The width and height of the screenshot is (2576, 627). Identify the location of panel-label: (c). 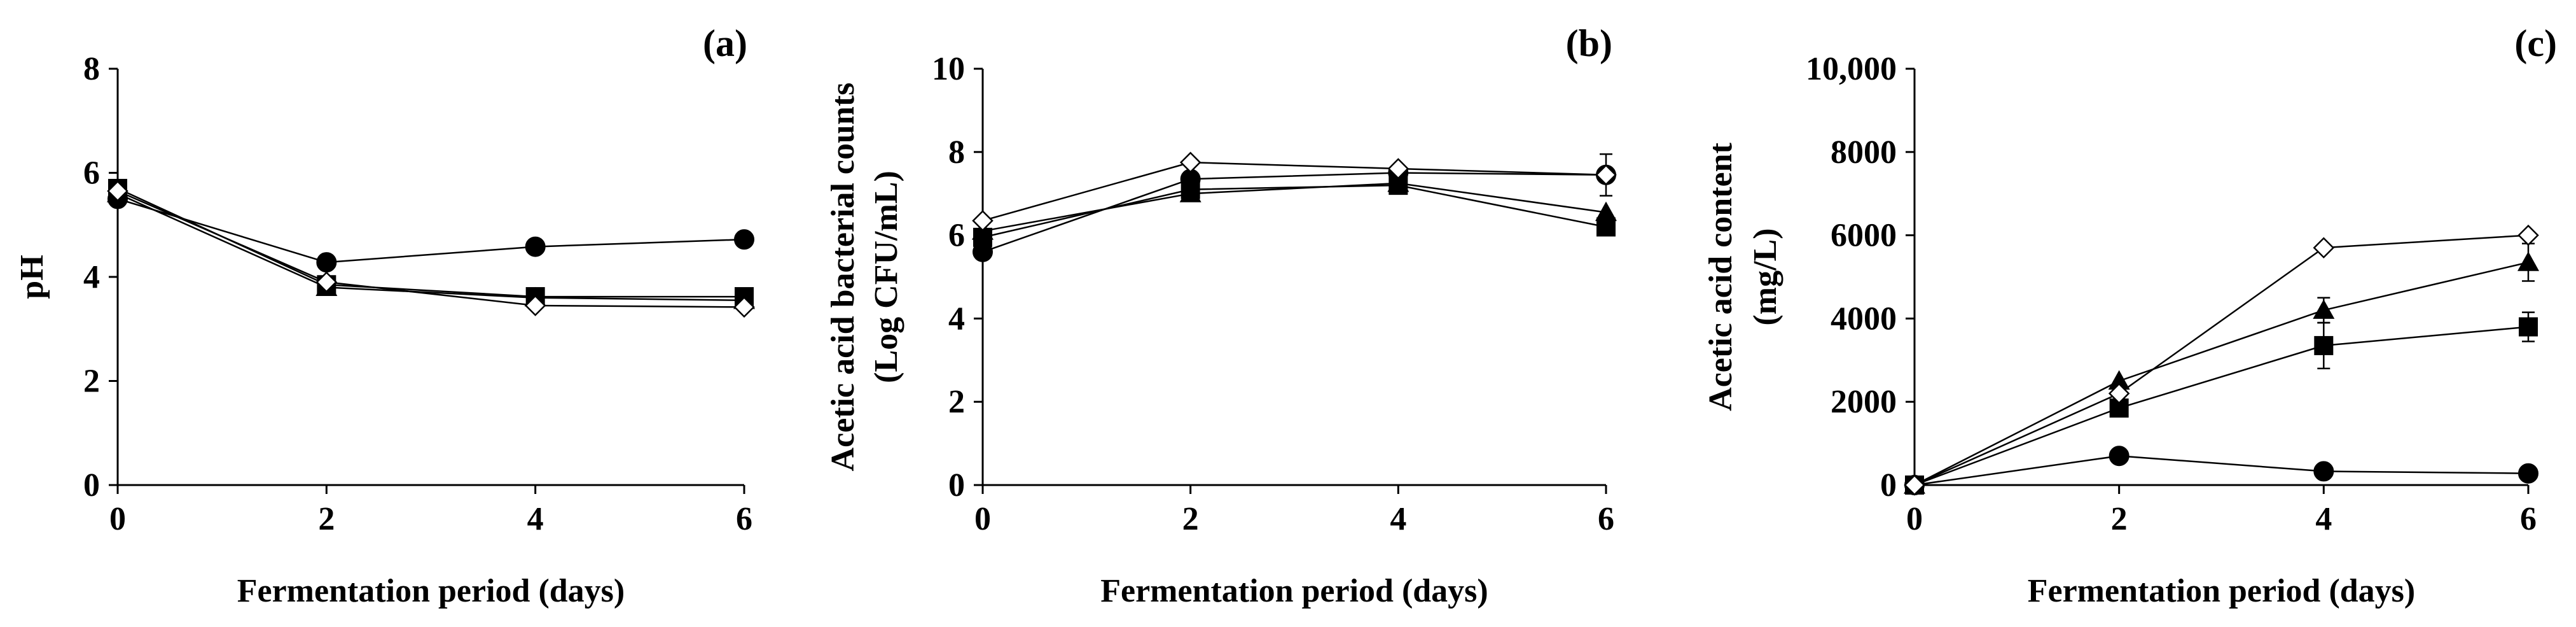
(2535, 43).